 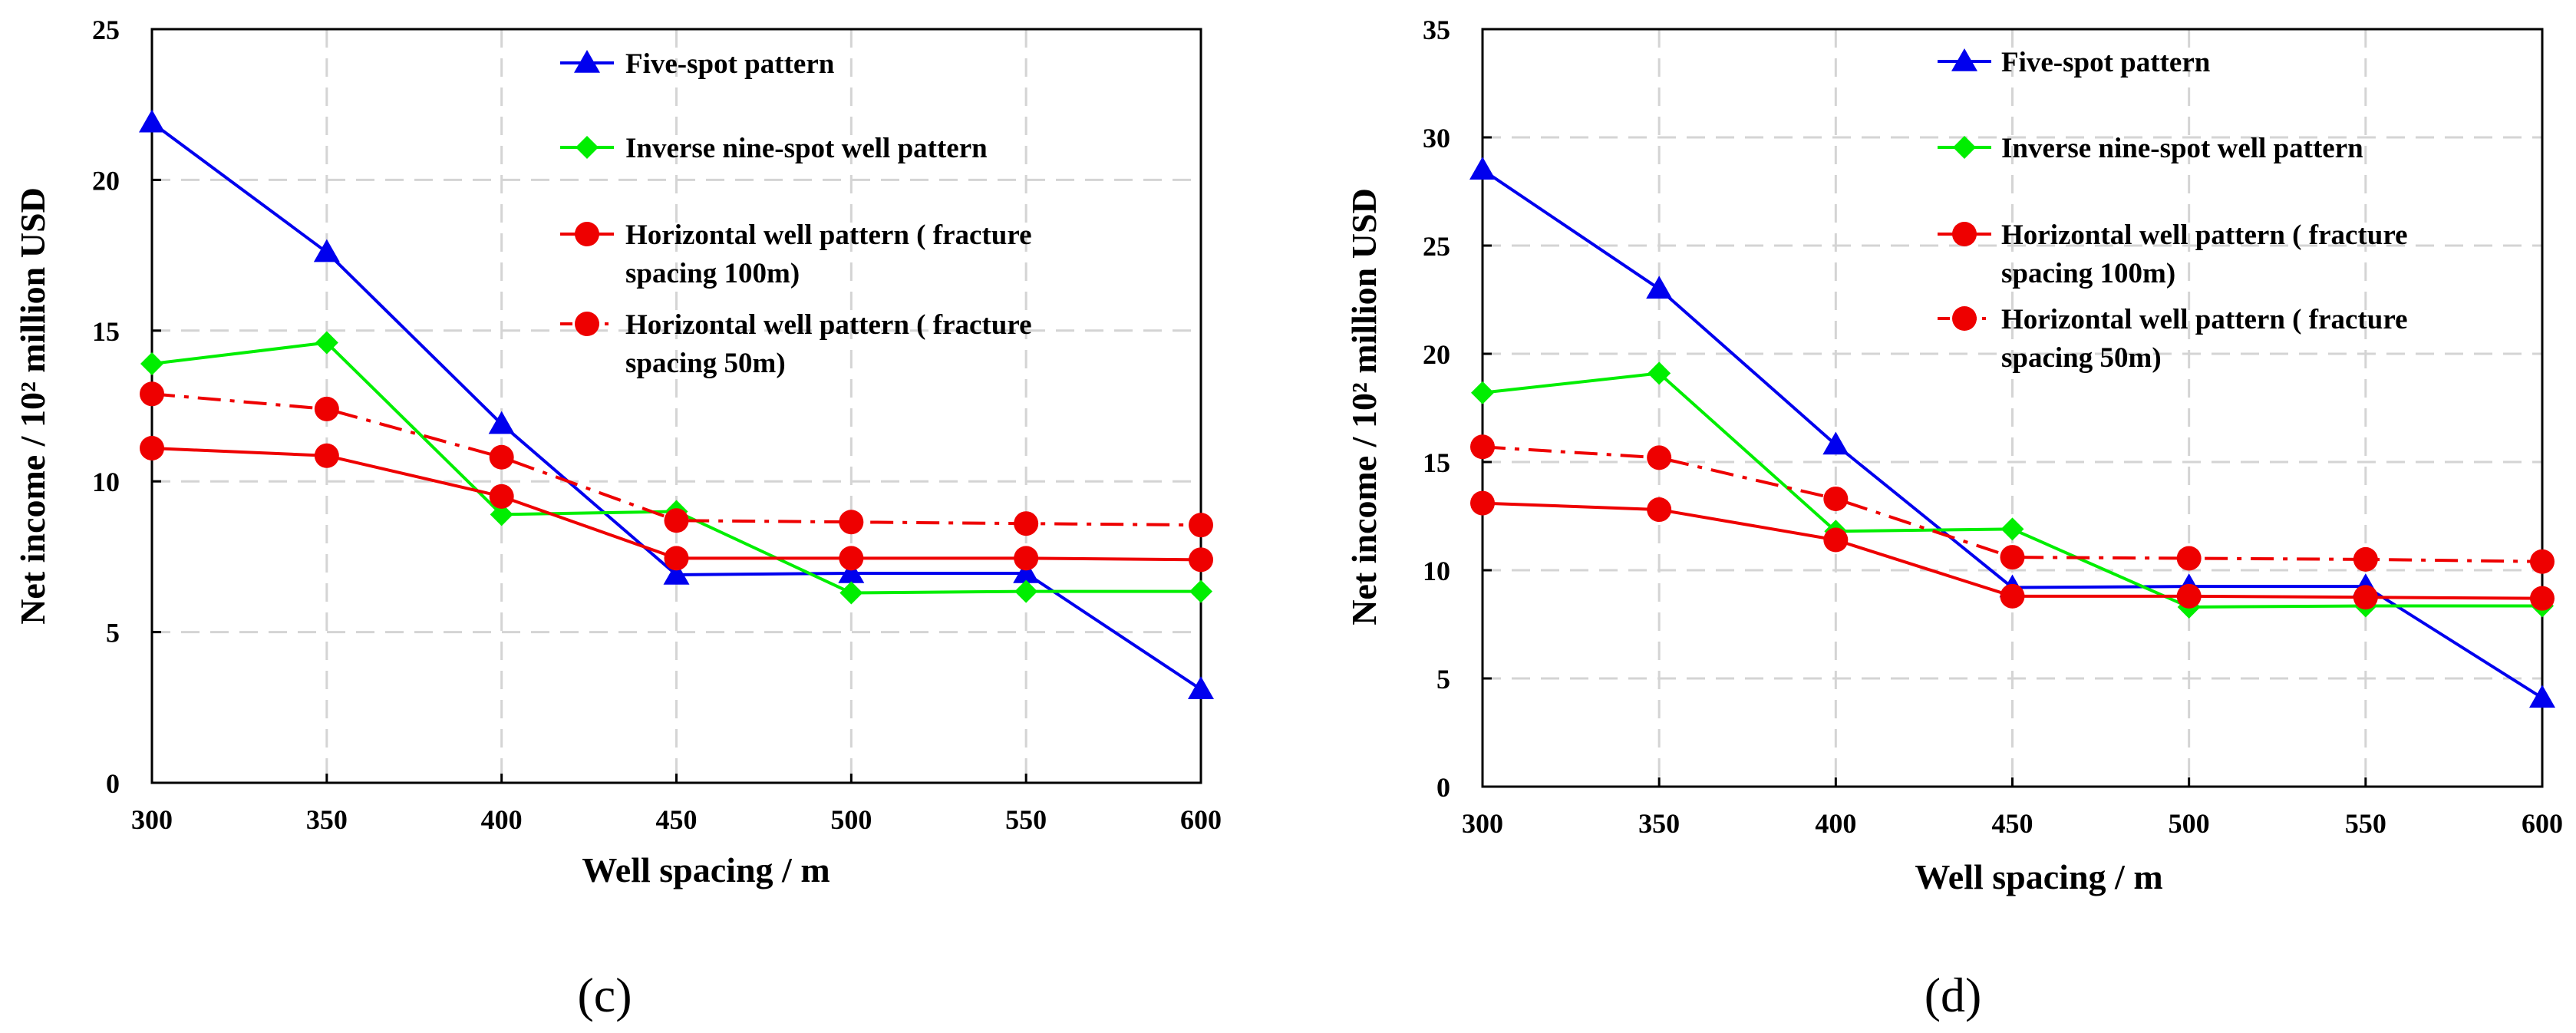 I want to click on y-tick-label: 35, so click(x=1436, y=30).